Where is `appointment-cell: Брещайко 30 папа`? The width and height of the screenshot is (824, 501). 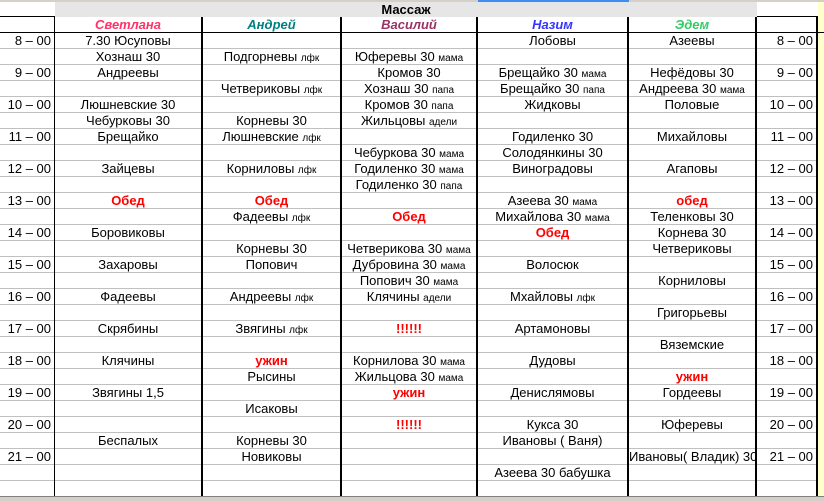
appointment-cell: Брещайко 30 папа is located at coordinates (553, 89).